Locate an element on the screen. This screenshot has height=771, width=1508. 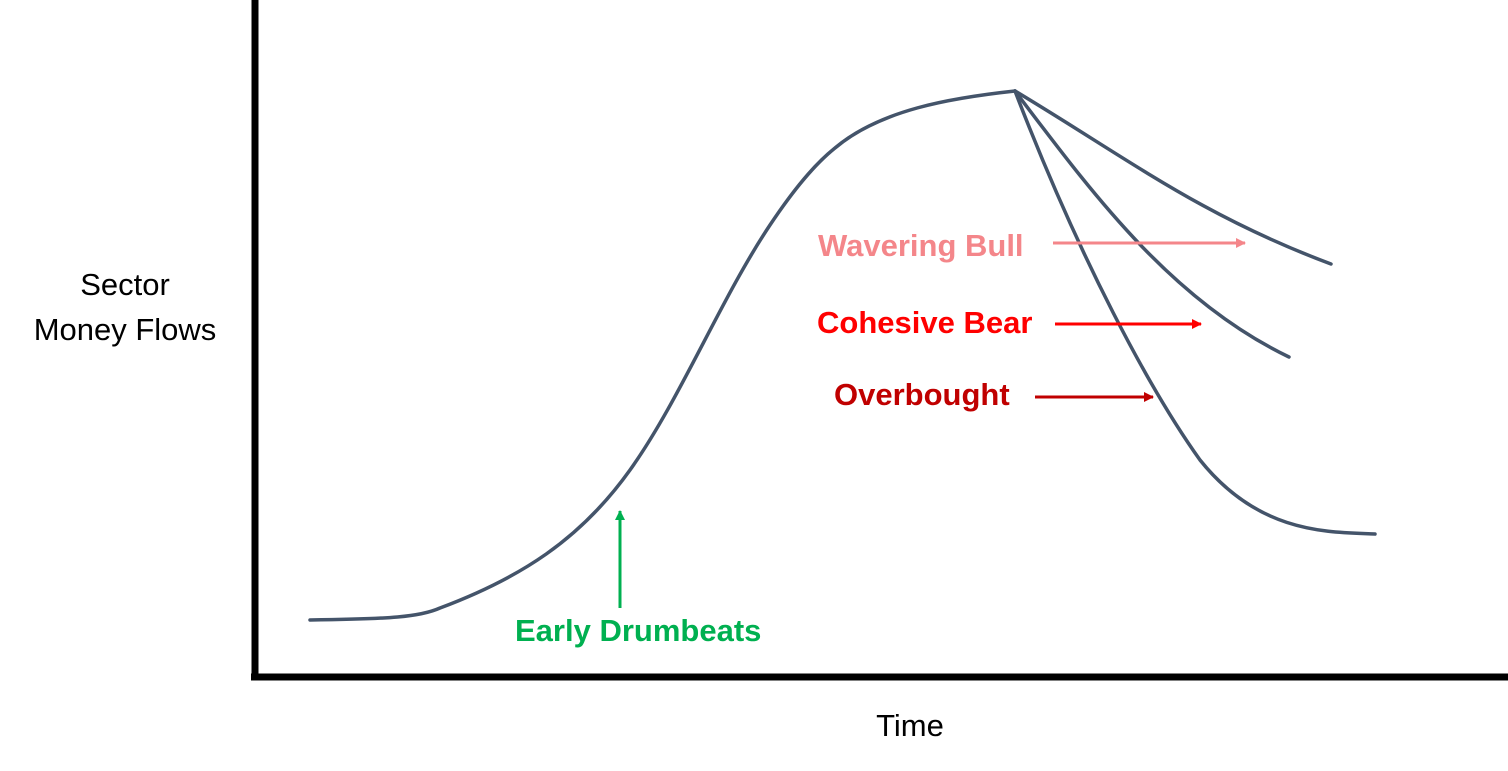
money-flow-branch-overbought is located at coordinates (1195, 312).